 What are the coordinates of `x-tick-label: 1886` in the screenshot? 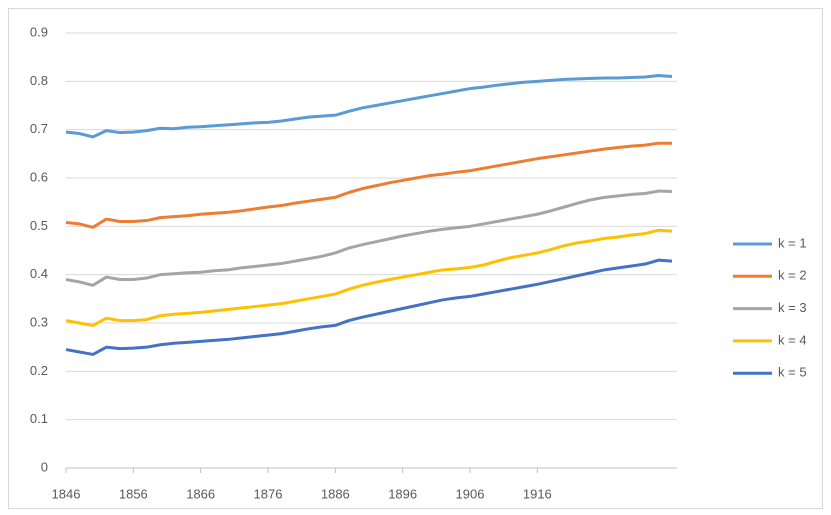 It's located at (335, 493).